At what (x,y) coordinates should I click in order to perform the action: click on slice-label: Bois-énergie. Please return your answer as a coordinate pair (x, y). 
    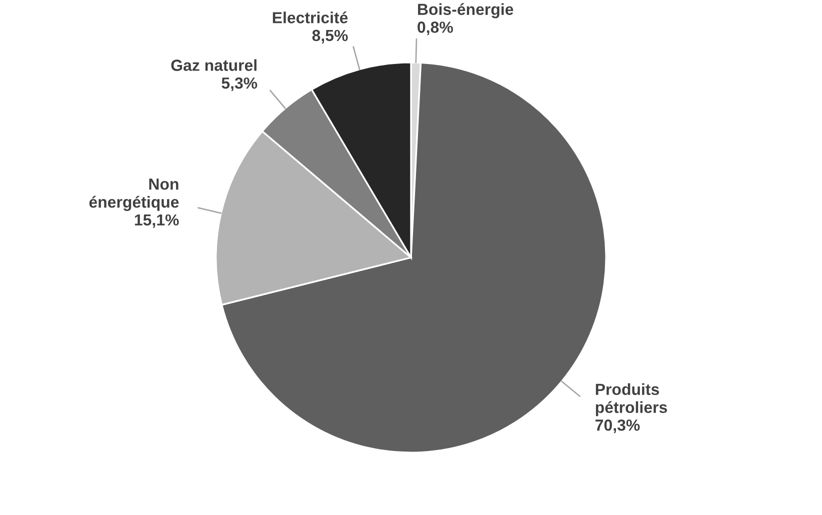
    Looking at the image, I should click on (466, 10).